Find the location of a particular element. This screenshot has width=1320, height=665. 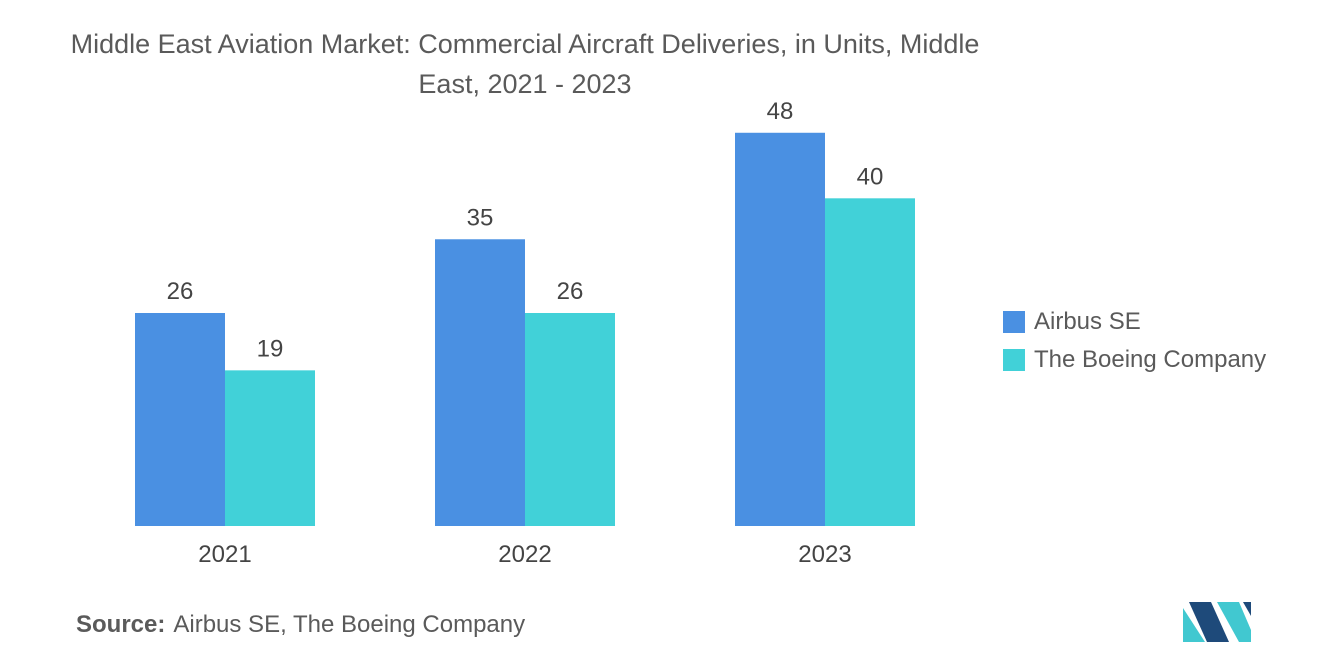

data-label-2022-series-1: 26 is located at coordinates (570, 291).